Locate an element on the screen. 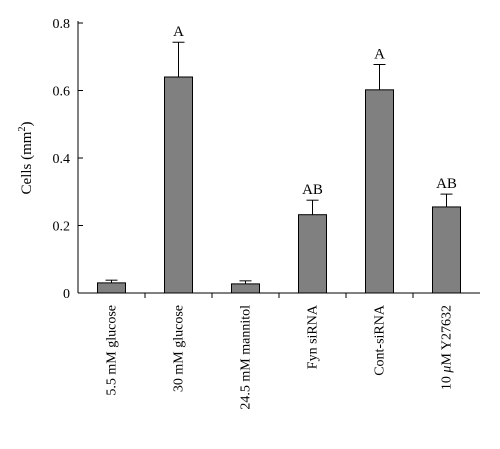  x-category-label: 24.5 mM mannitol is located at coordinates (246, 357).